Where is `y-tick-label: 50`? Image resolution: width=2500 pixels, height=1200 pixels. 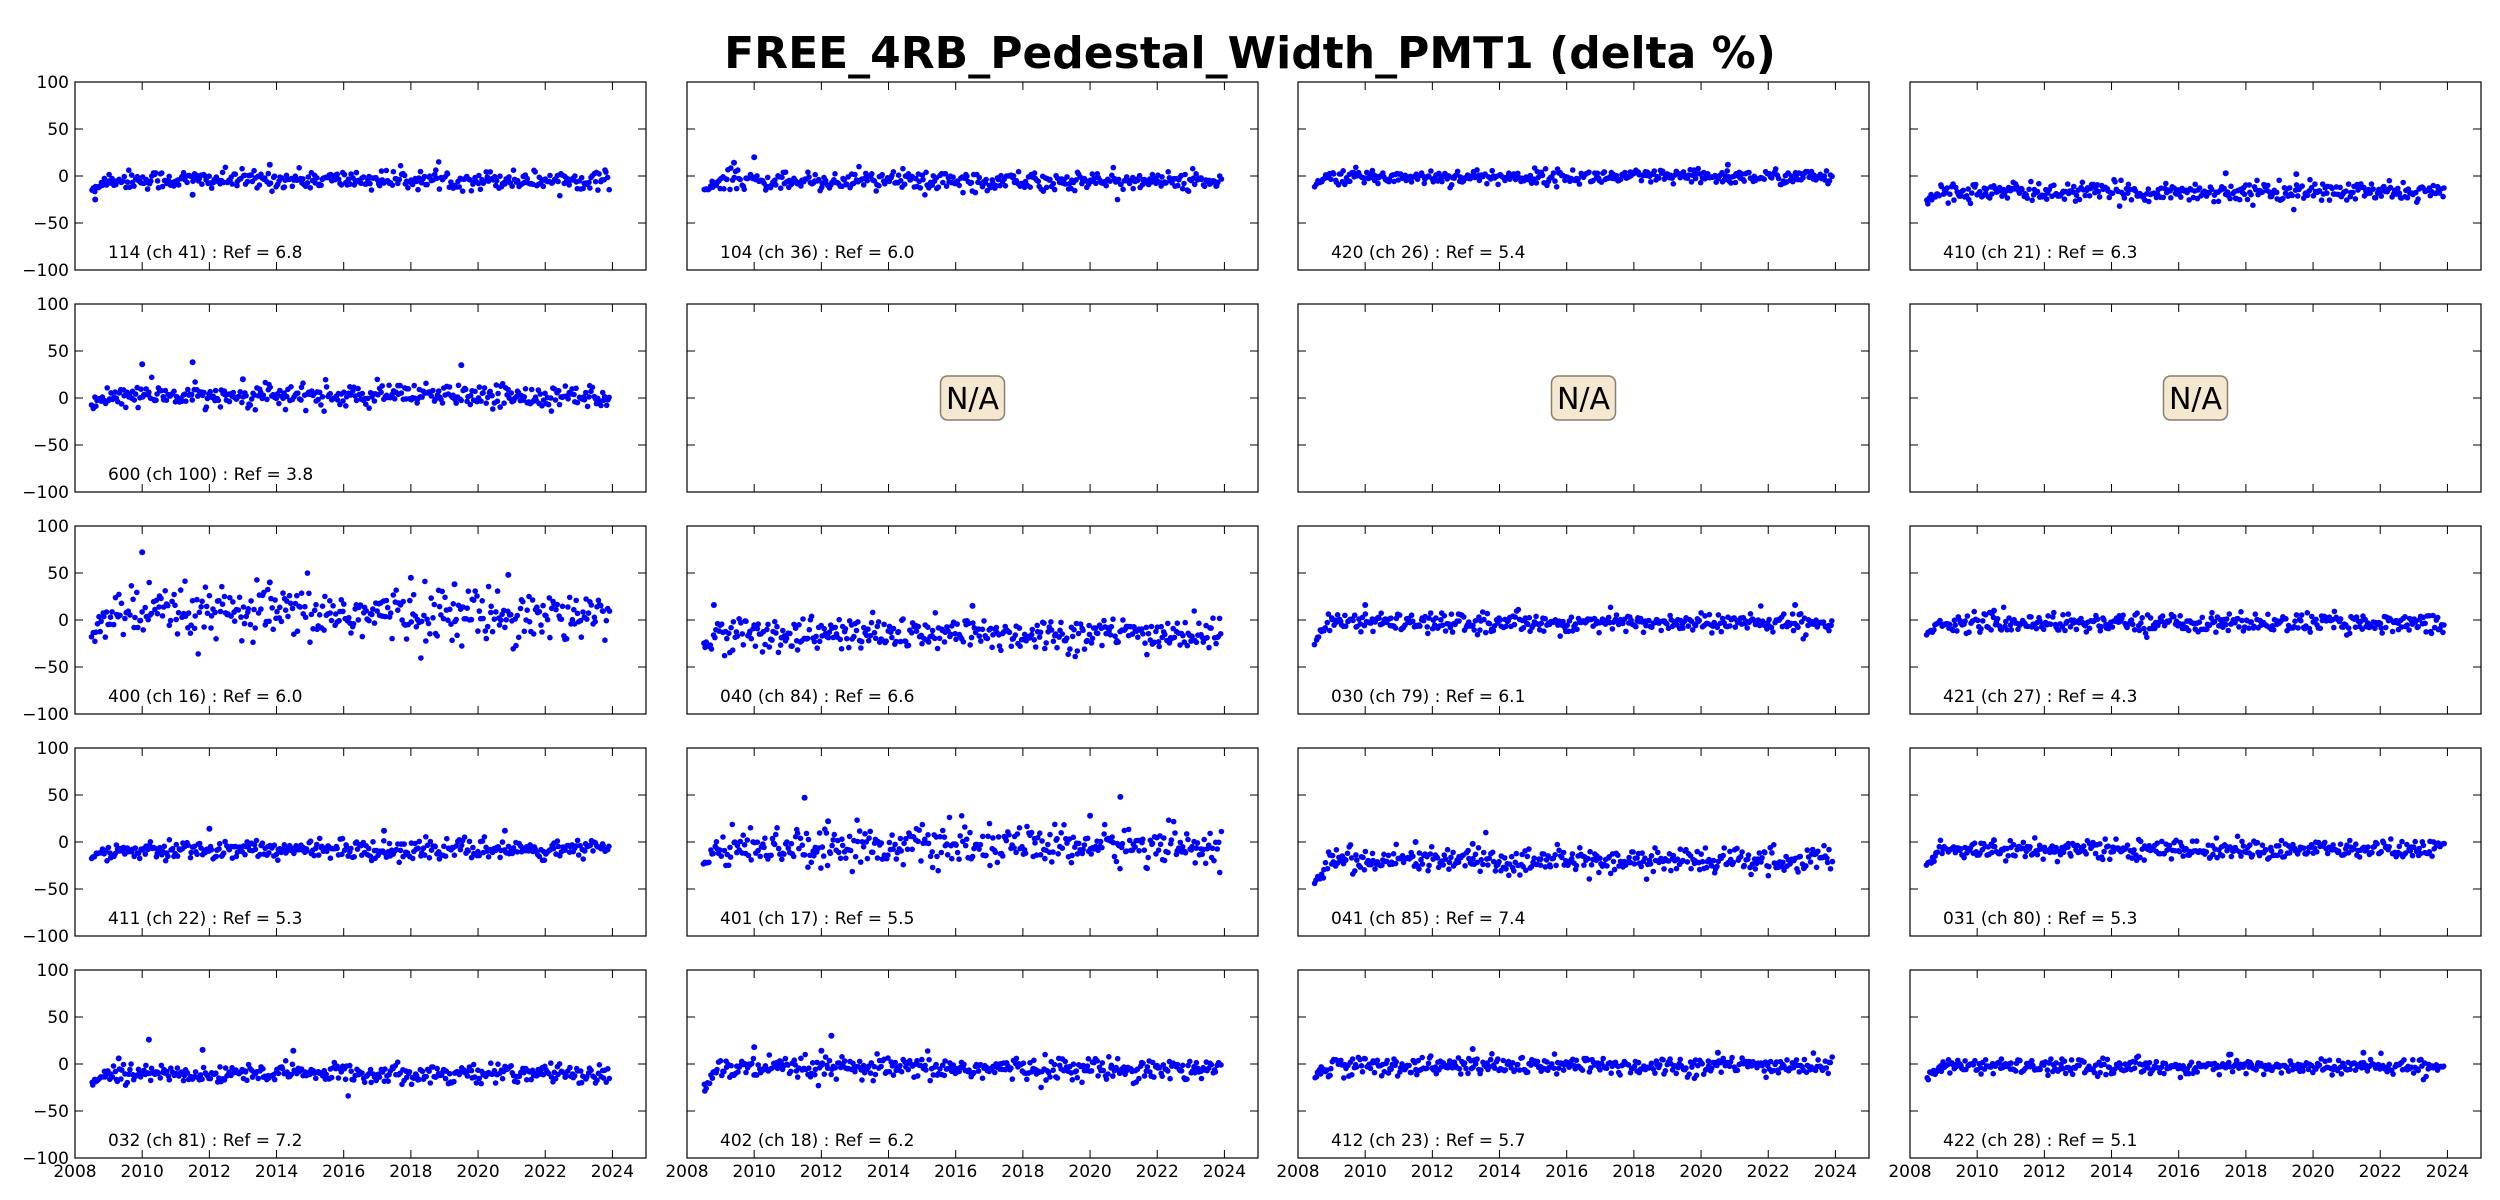 y-tick-label: 50 is located at coordinates (58, 574).